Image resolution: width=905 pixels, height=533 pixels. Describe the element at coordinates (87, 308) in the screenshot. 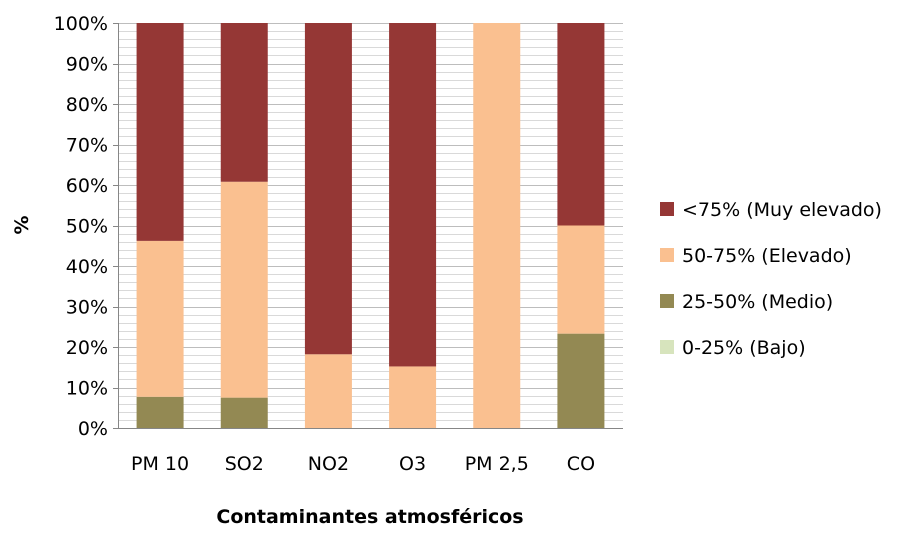

I see `y-tick-label: 30%` at that location.